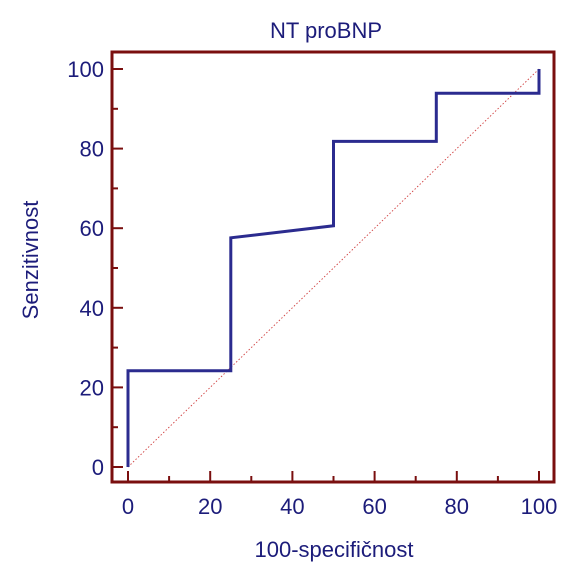 The height and width of the screenshot is (565, 565). What do you see at coordinates (210, 506) in the screenshot?
I see `x-tick-label: 20` at bounding box center [210, 506].